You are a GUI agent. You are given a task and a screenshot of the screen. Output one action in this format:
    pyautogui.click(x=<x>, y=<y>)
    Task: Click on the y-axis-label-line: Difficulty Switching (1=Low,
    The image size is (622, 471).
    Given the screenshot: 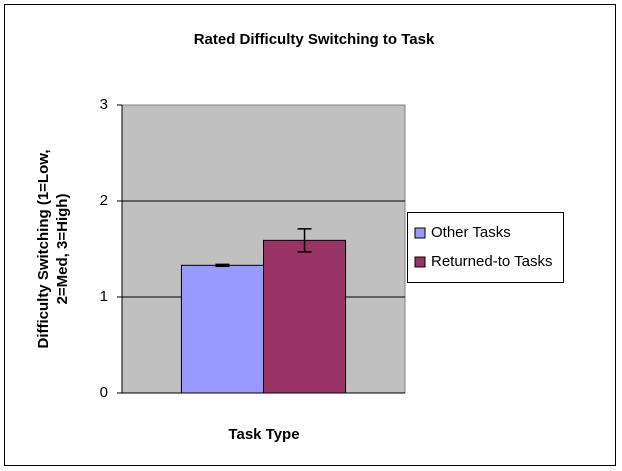 What is the action you would take?
    pyautogui.click(x=43, y=248)
    